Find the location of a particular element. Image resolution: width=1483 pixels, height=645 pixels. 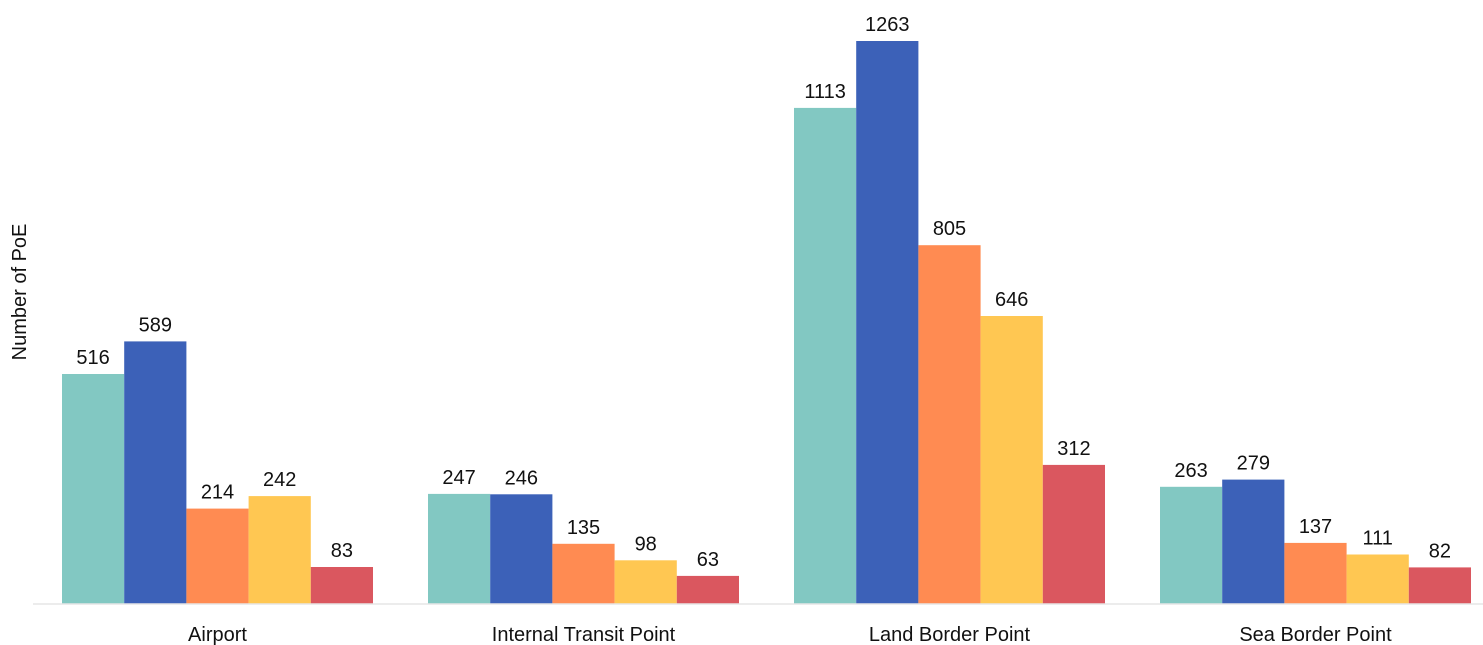

data-label: 312 is located at coordinates (1073, 449).